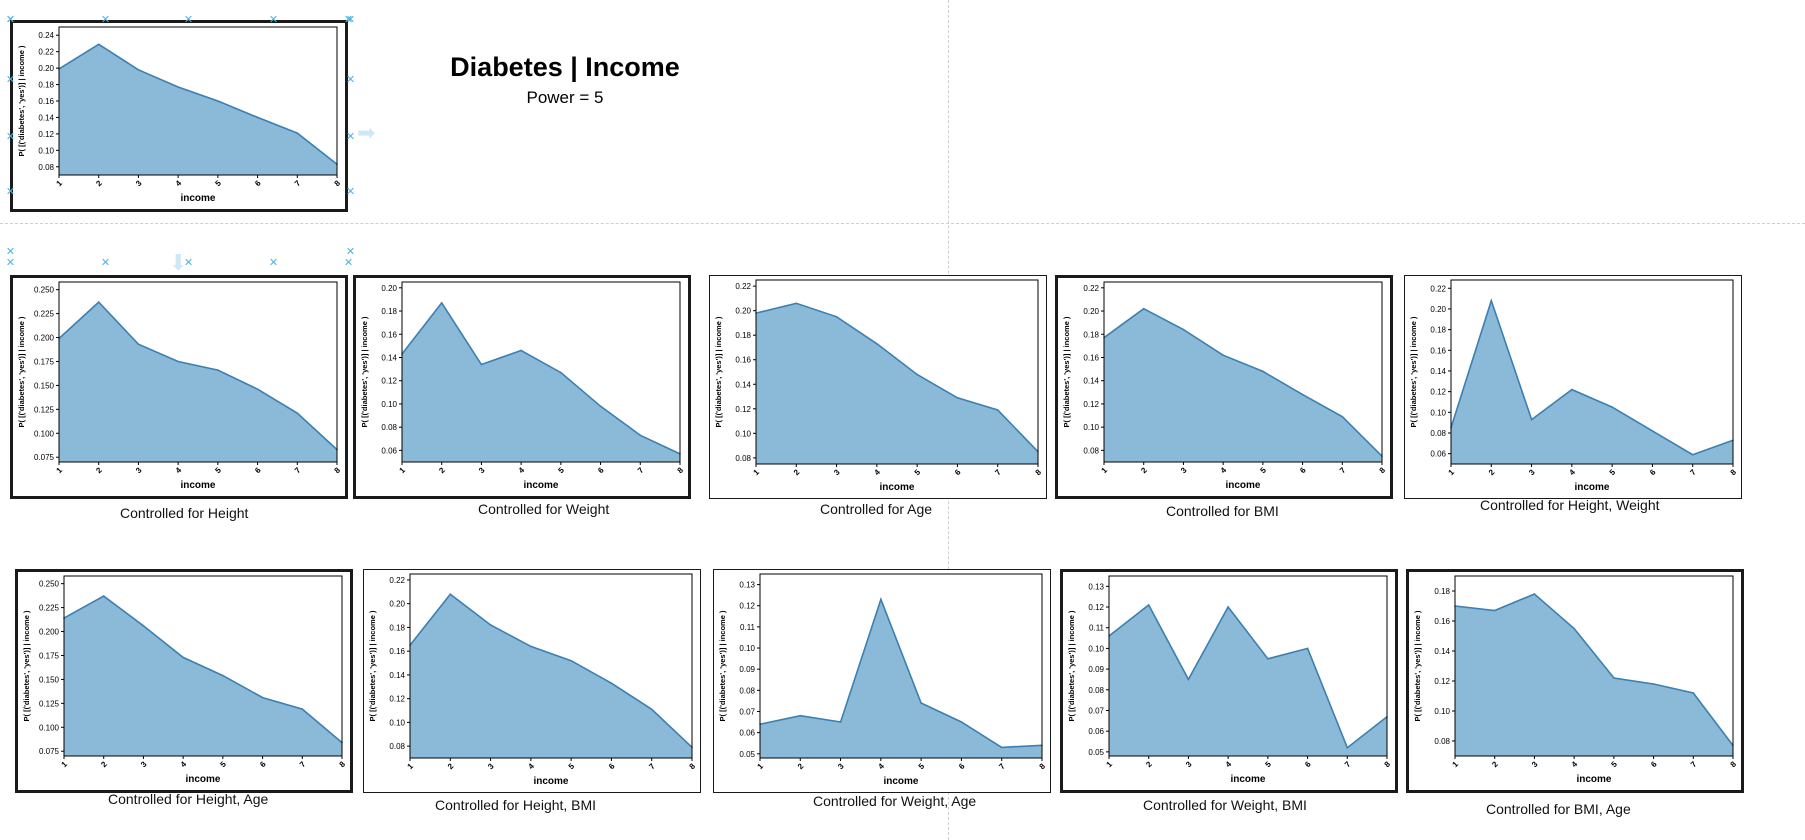 The height and width of the screenshot is (840, 1805). What do you see at coordinates (1096, 731) in the screenshot?
I see `y-tick-label: 0.06` at bounding box center [1096, 731].